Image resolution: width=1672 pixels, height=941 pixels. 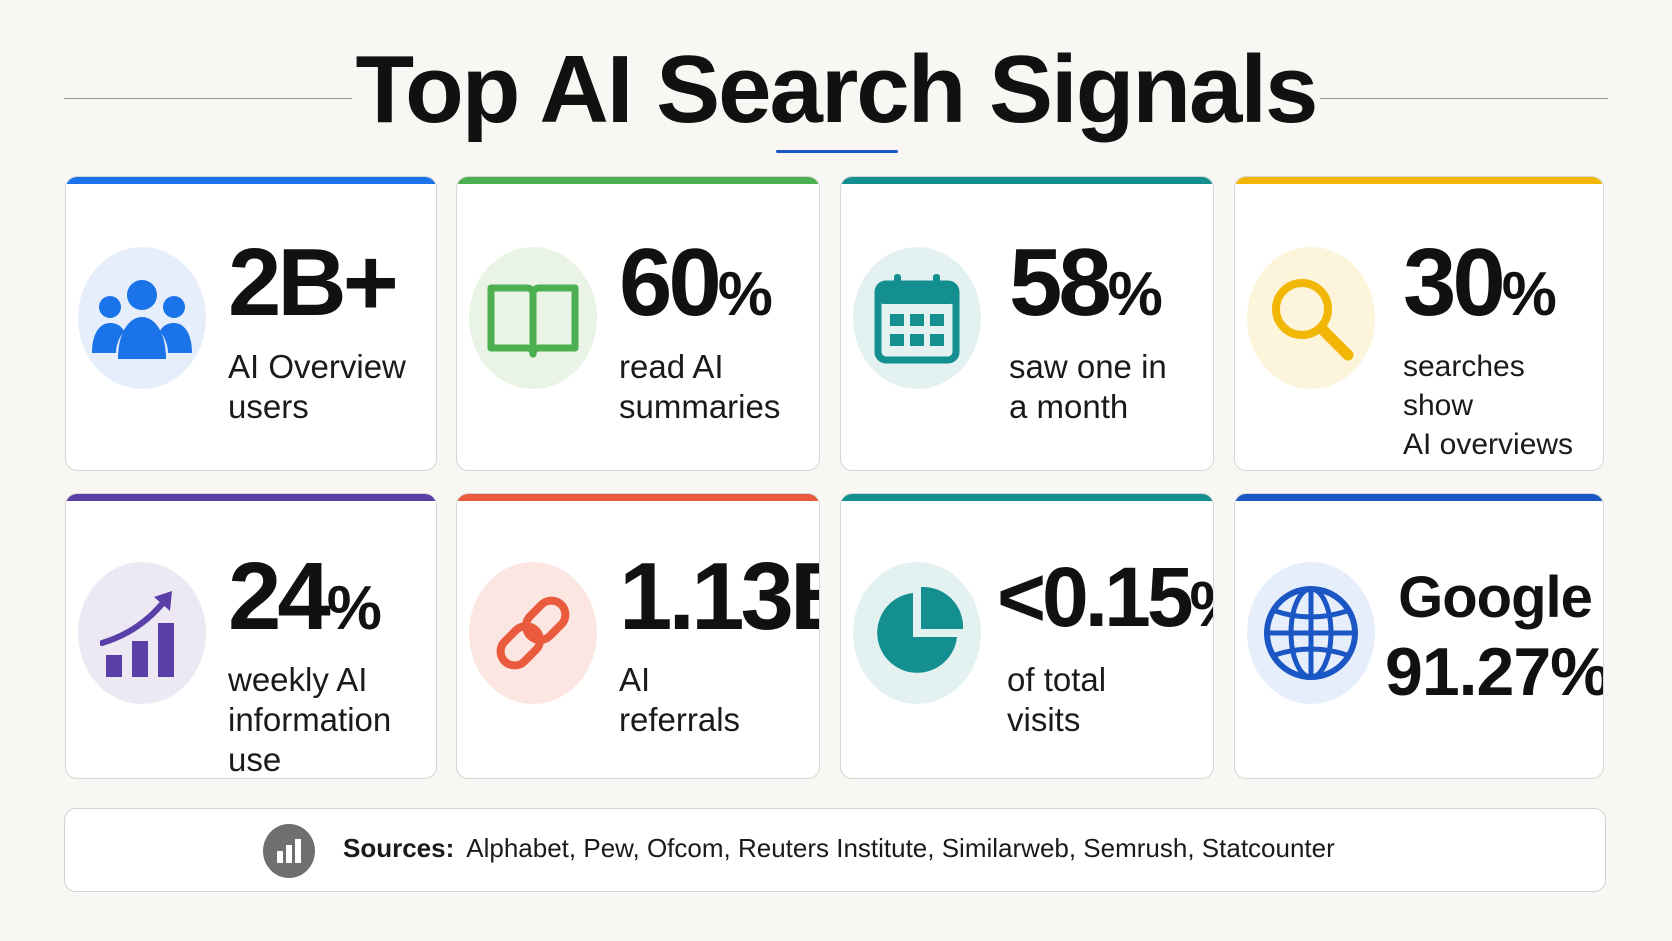 I want to click on stat-label: AI referrals, so click(x=680, y=699).